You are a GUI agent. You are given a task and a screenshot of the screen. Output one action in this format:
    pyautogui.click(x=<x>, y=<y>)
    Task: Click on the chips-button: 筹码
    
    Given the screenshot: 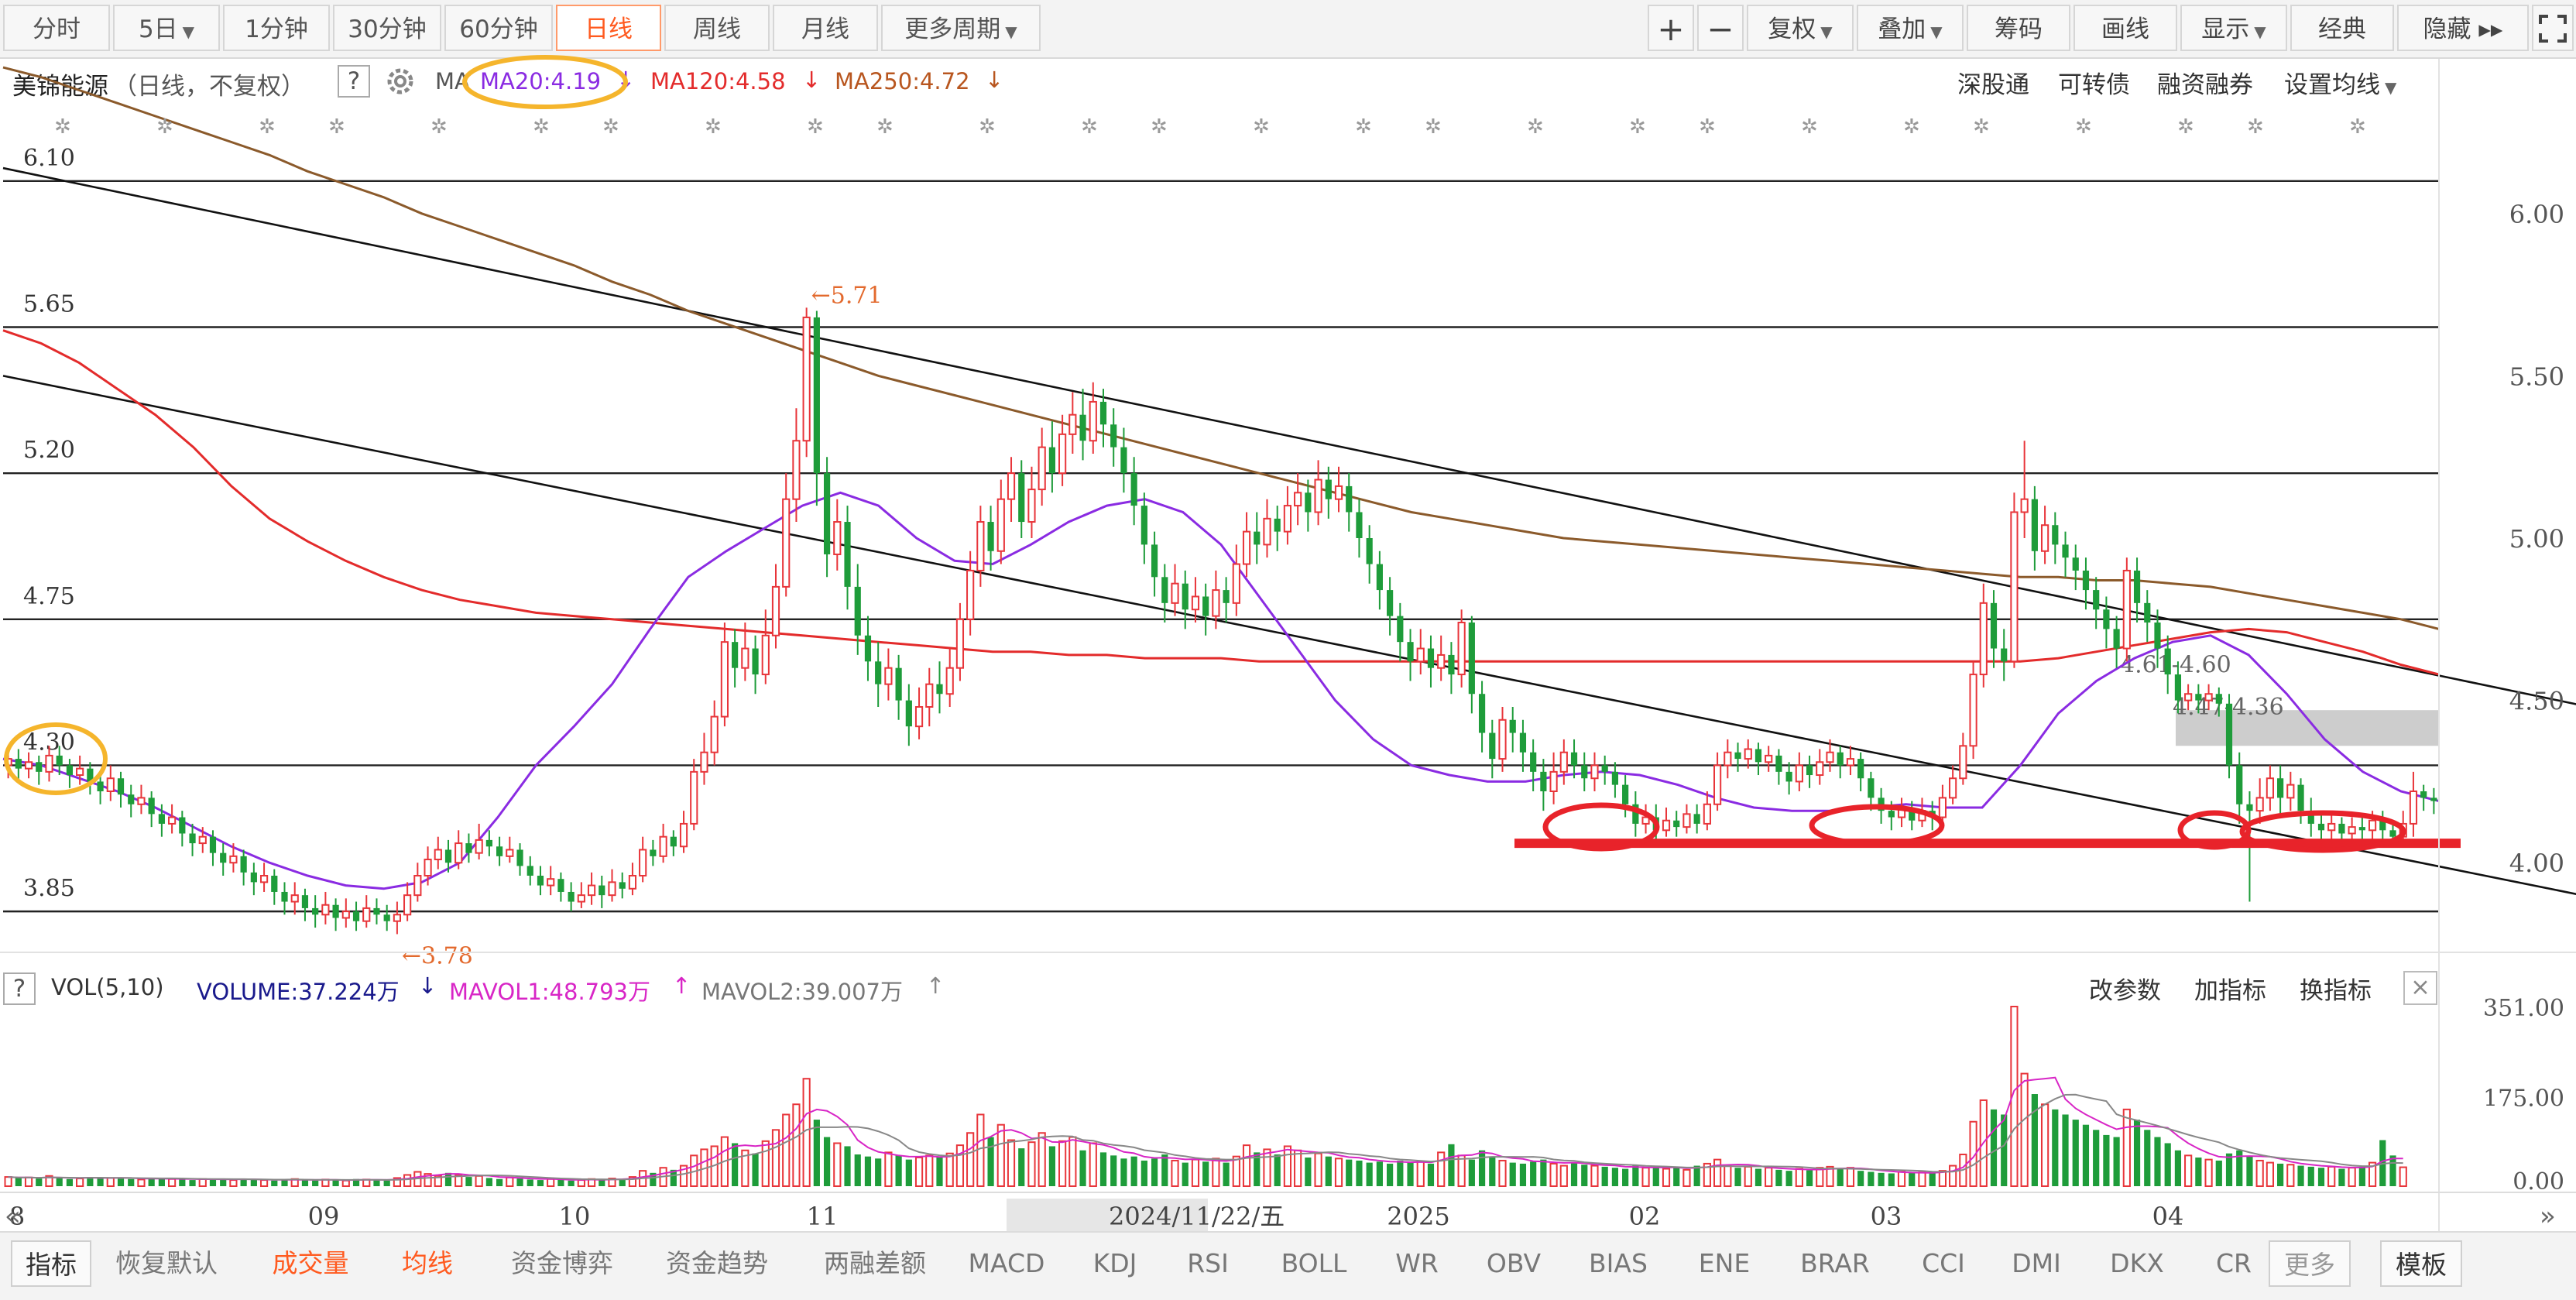 What is the action you would take?
    pyautogui.click(x=2018, y=28)
    